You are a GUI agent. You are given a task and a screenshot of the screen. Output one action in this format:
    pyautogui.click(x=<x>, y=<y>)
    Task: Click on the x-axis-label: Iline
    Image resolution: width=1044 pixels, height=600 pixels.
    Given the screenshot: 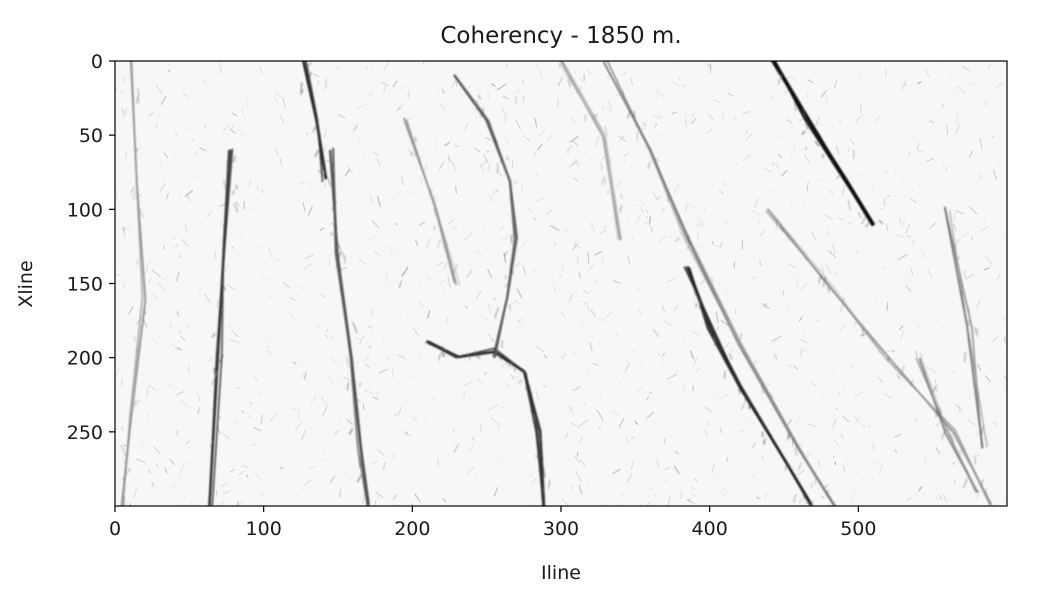 What is the action you would take?
    pyautogui.click(x=561, y=573)
    